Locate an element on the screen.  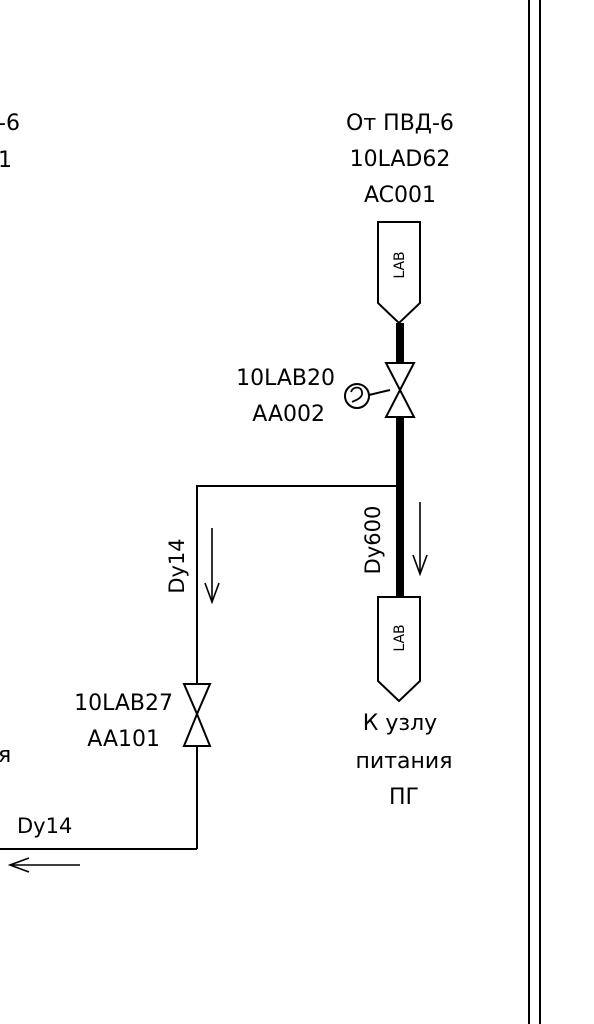
source-label-line1: От ПВД-6 is located at coordinates (400, 123).